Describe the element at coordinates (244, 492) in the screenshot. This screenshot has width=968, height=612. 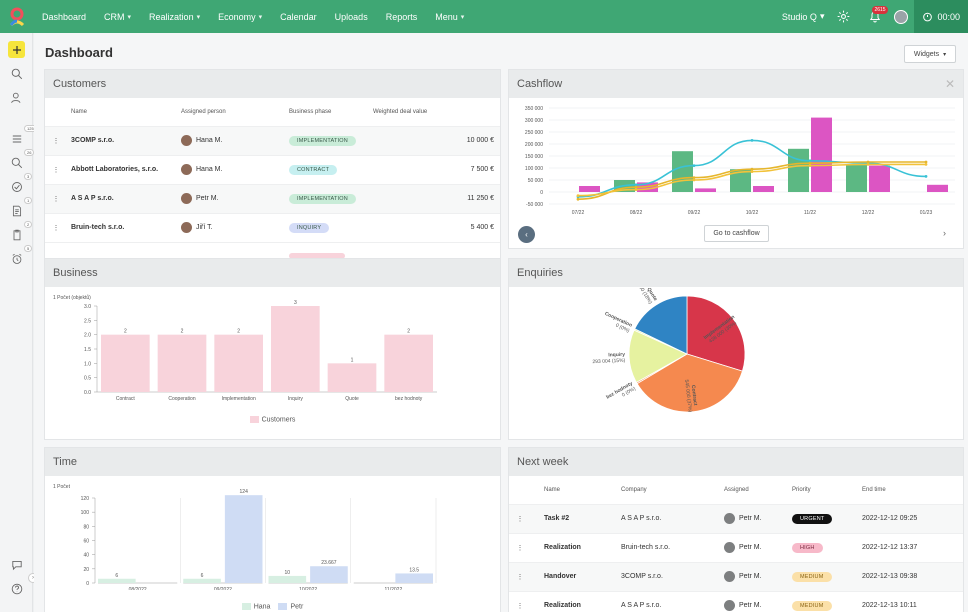
I see `bar-value-label: 124` at that location.